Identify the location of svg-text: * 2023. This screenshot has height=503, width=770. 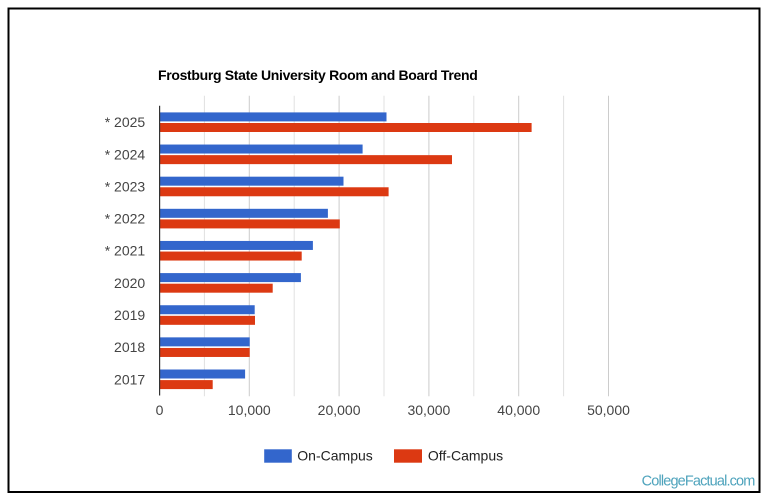
(125, 187).